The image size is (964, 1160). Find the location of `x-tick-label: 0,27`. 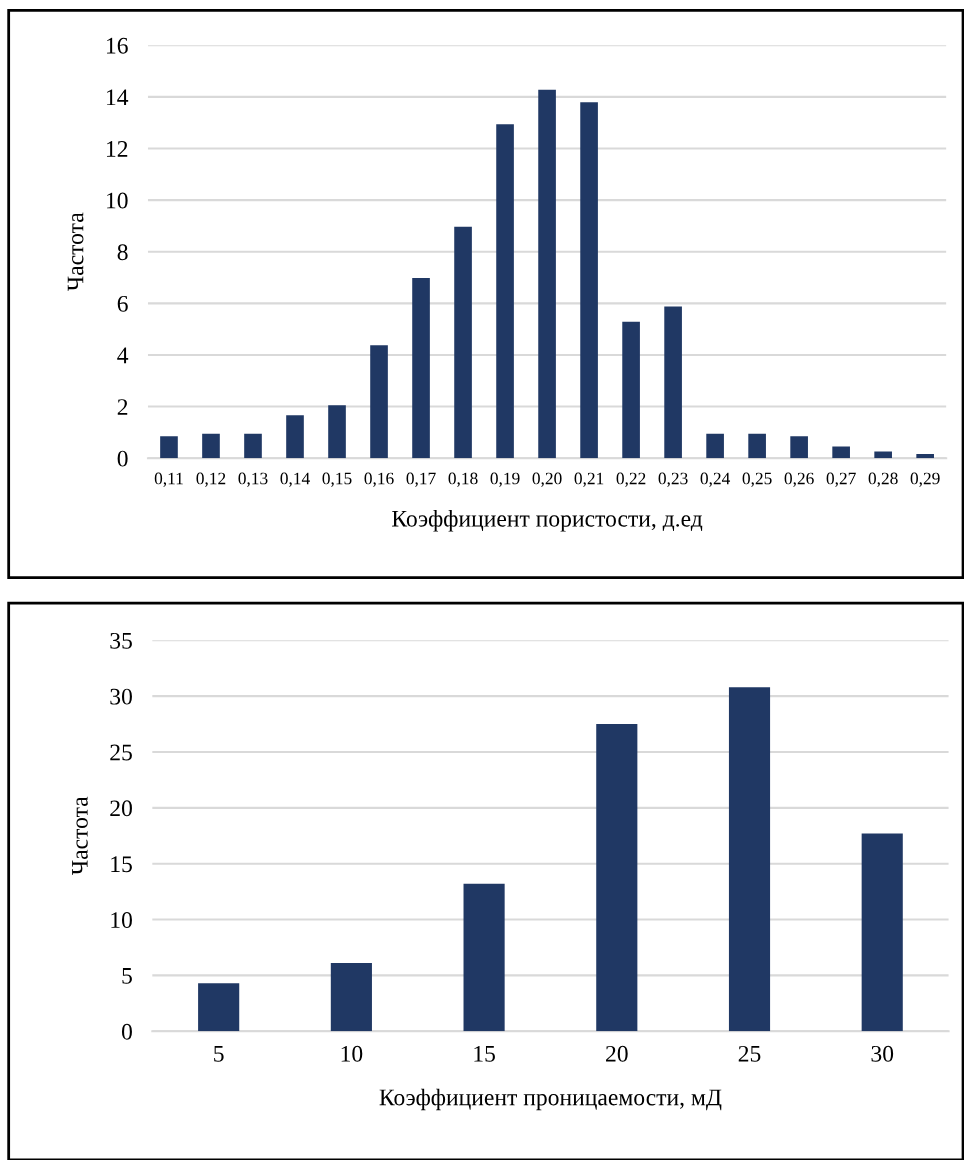

x-tick-label: 0,27 is located at coordinates (841, 479).